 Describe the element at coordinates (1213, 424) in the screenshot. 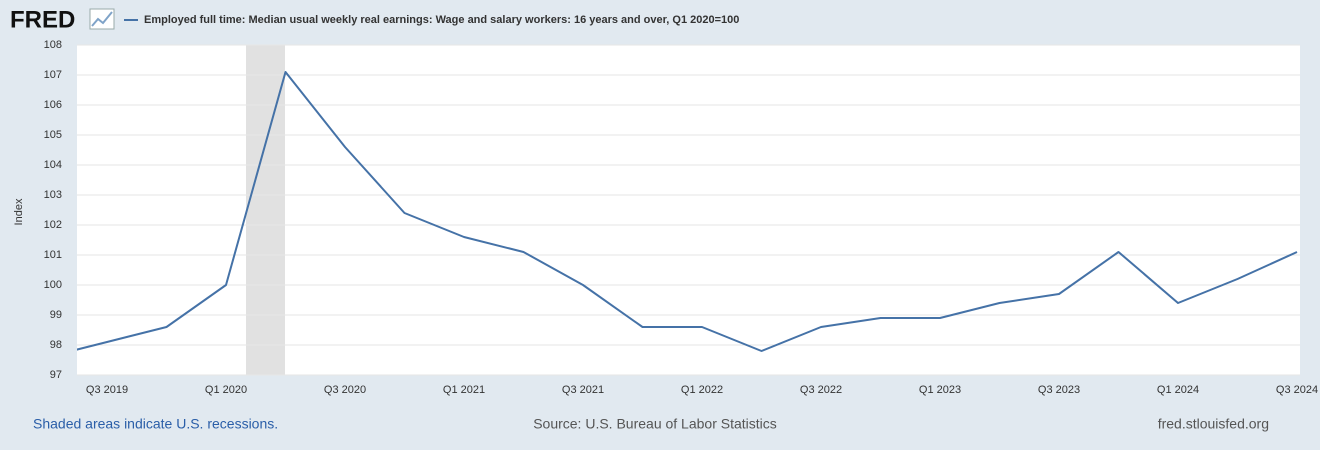

I see `site: fred.stlouisfed.org` at that location.